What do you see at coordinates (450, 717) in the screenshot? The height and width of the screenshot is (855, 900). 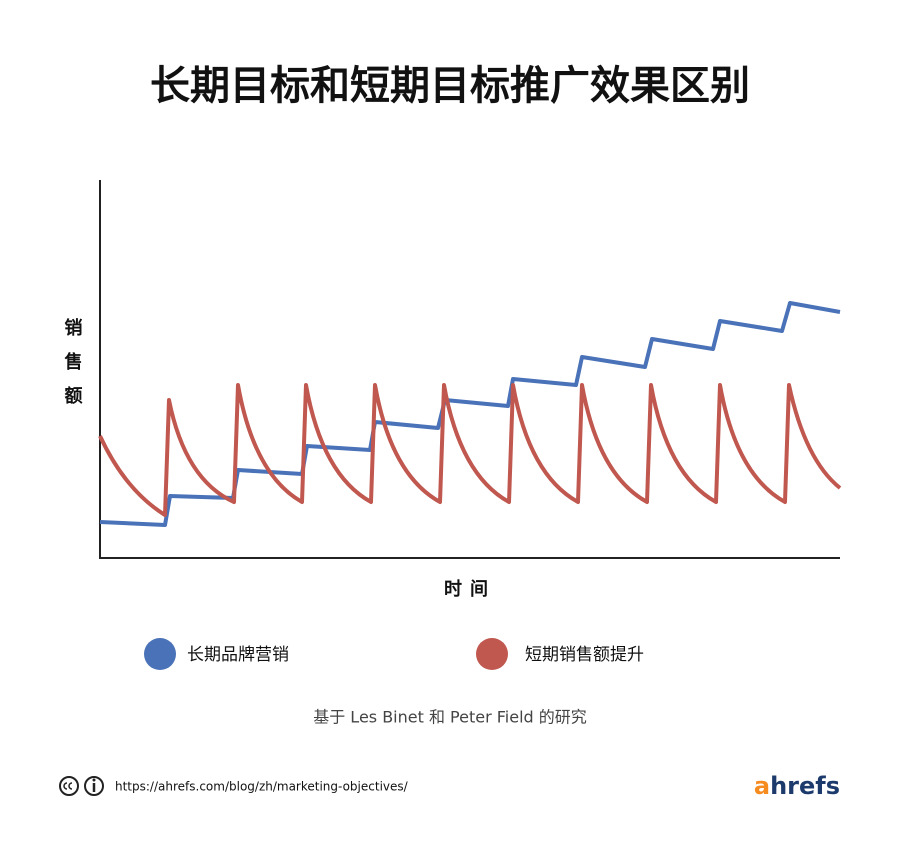 I see `source-note: 基于 Les Binet 和 Peter Field 的研究` at bounding box center [450, 717].